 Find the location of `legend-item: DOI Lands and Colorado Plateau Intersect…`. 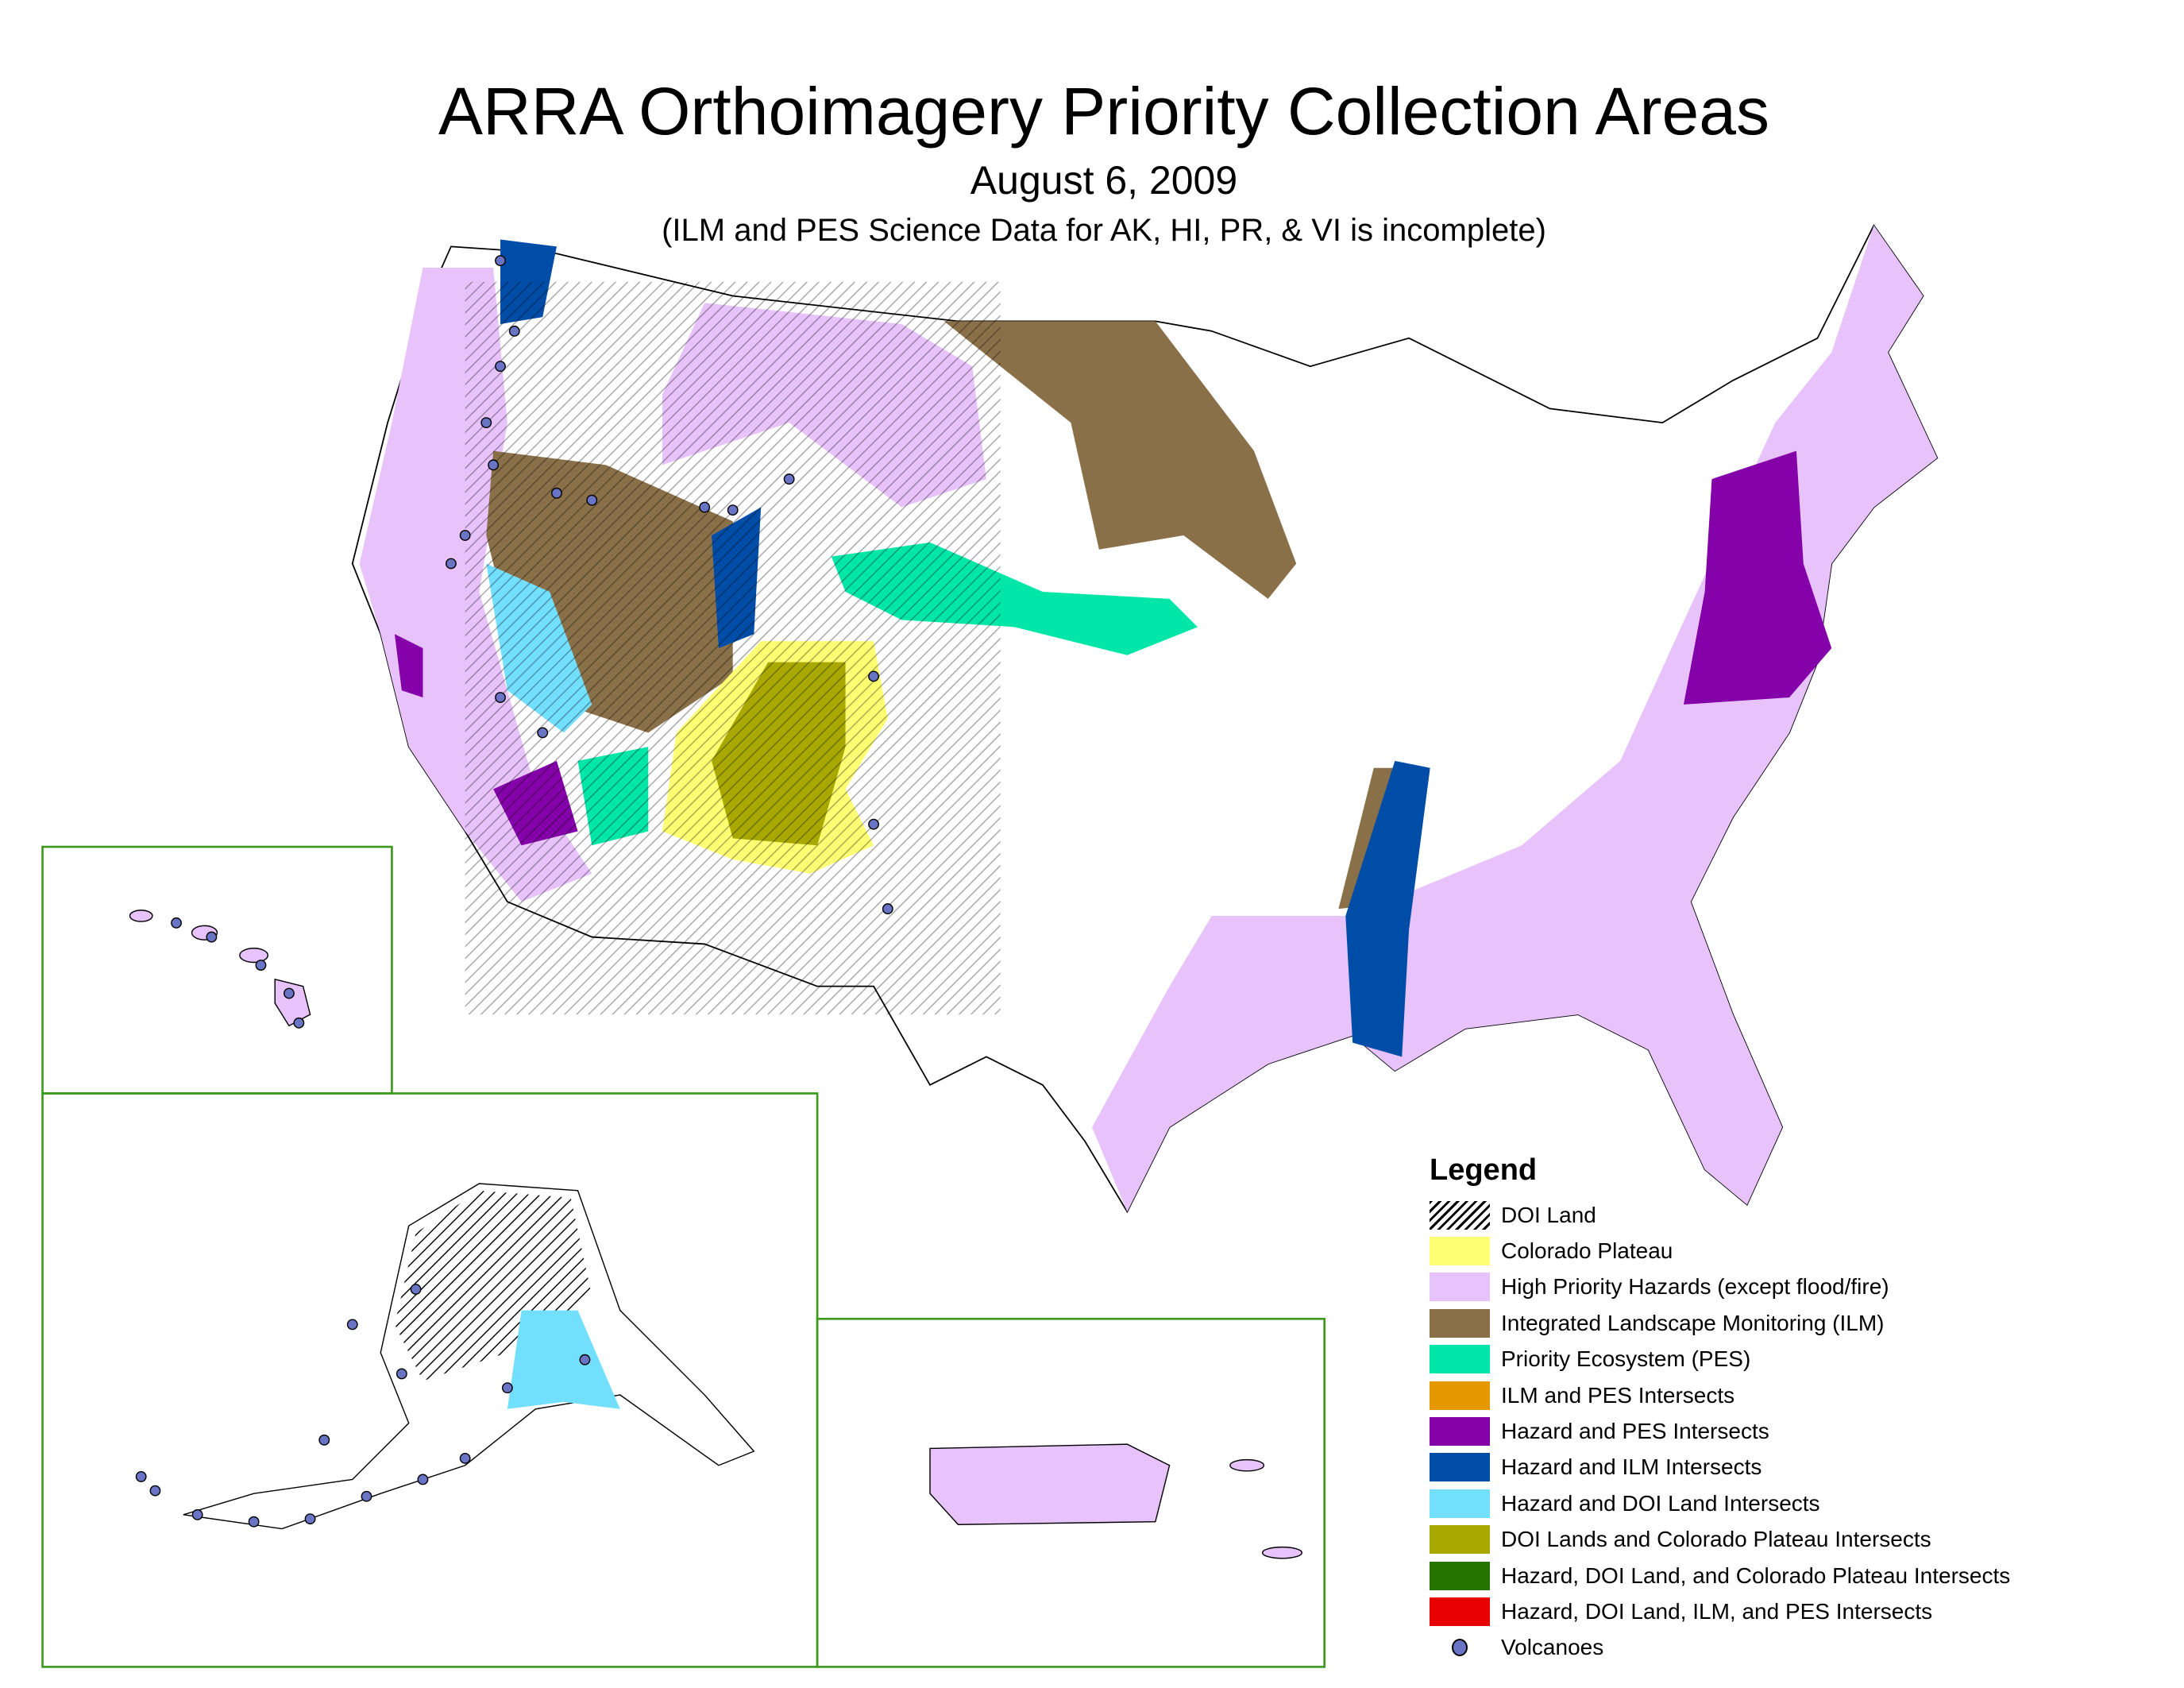

legend-item: DOI Lands and Colorado Plateau Intersect… is located at coordinates (1720, 1540).